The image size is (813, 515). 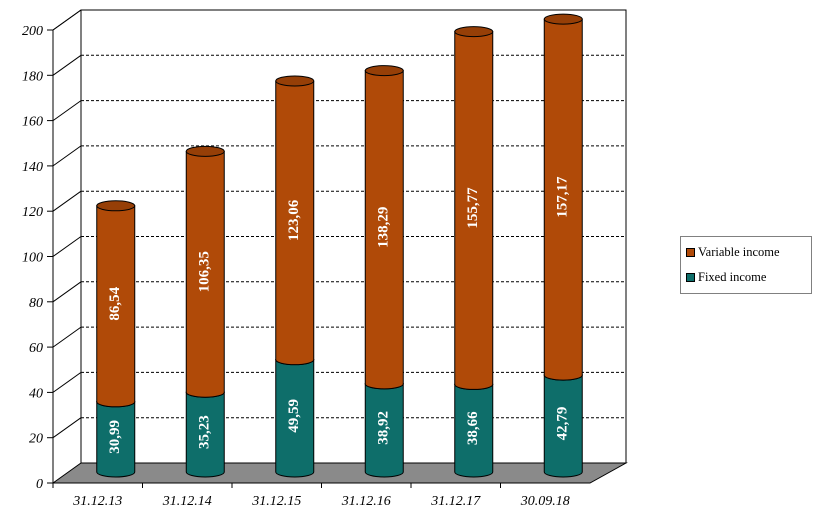 I want to click on x-tick-label: 31.12.14, so click(x=187, y=501).